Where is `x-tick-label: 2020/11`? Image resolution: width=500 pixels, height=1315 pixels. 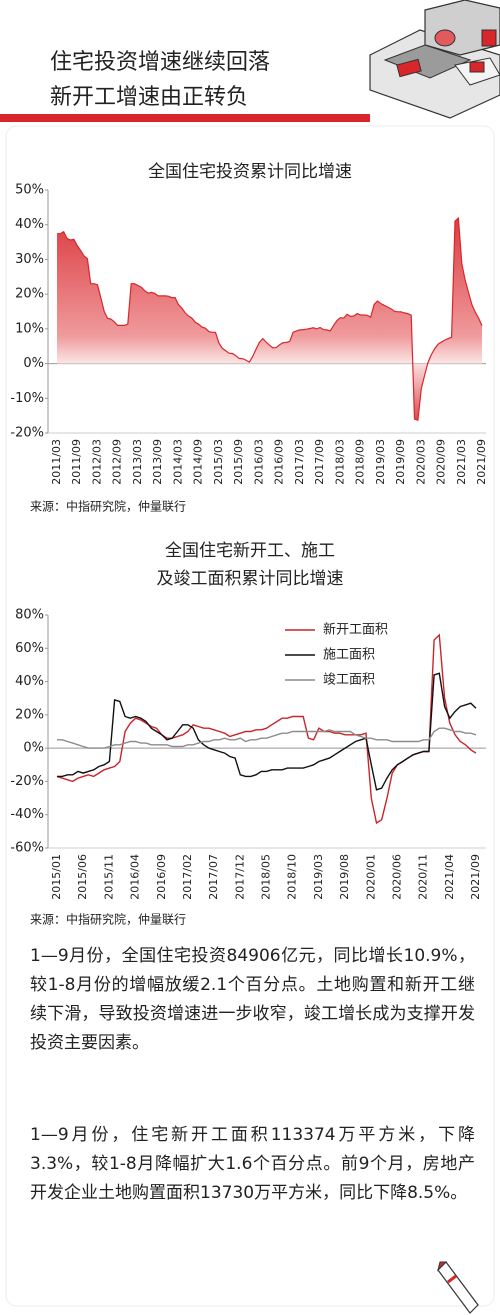
x-tick-label: 2020/11 is located at coordinates (423, 877).